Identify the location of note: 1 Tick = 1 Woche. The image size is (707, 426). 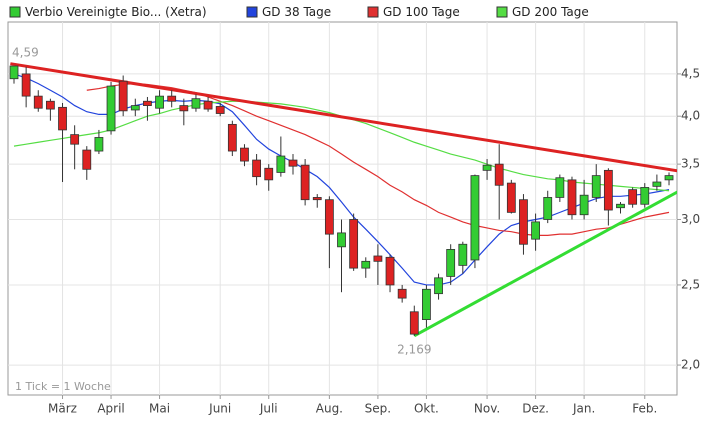
(63, 386).